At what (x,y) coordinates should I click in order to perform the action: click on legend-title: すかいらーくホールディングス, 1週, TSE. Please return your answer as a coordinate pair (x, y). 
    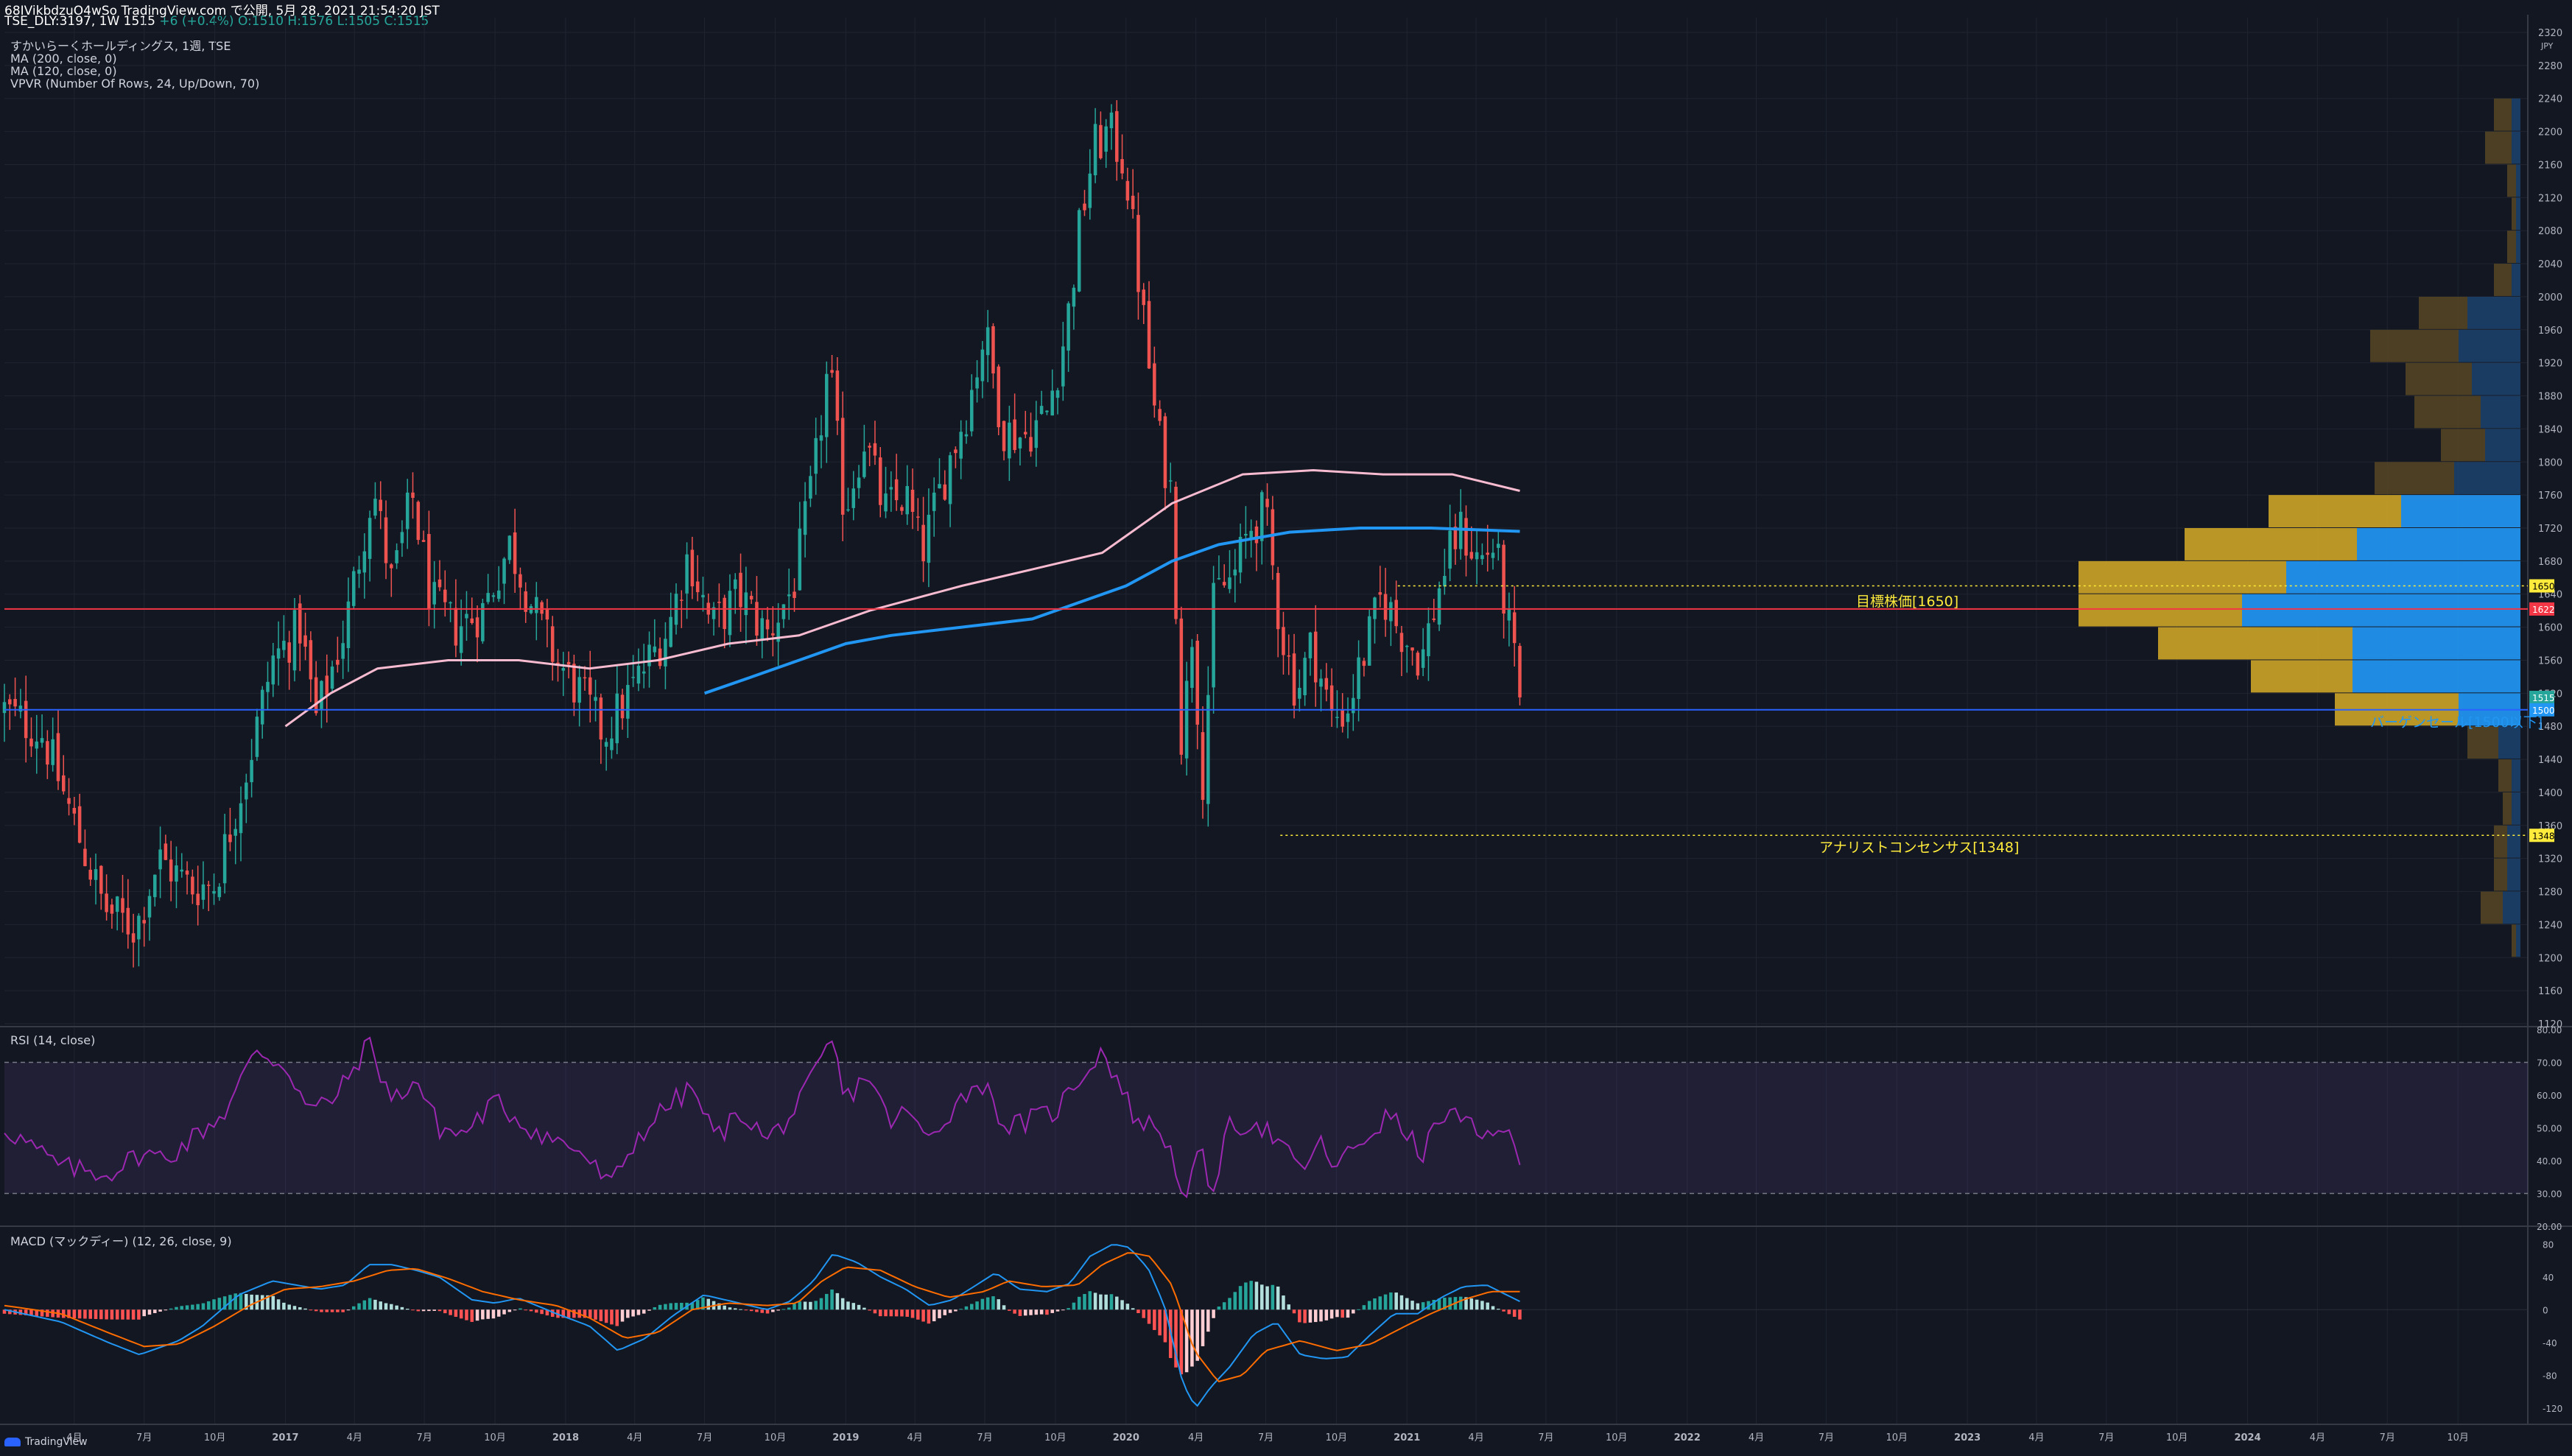
    Looking at the image, I should click on (120, 46).